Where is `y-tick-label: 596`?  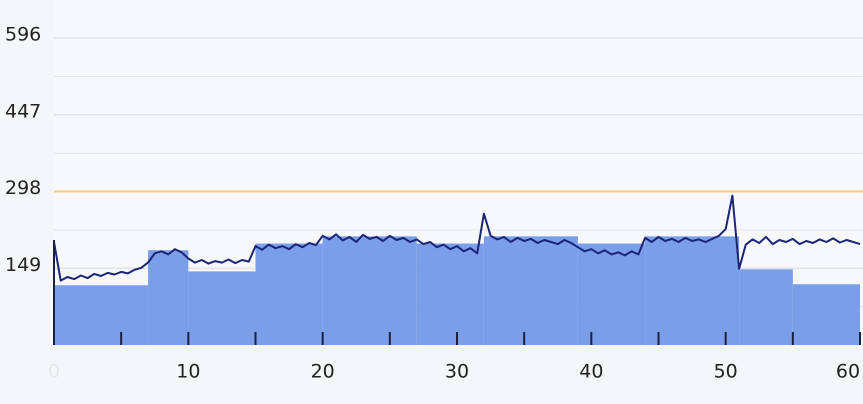
y-tick-label: 596 is located at coordinates (23, 35).